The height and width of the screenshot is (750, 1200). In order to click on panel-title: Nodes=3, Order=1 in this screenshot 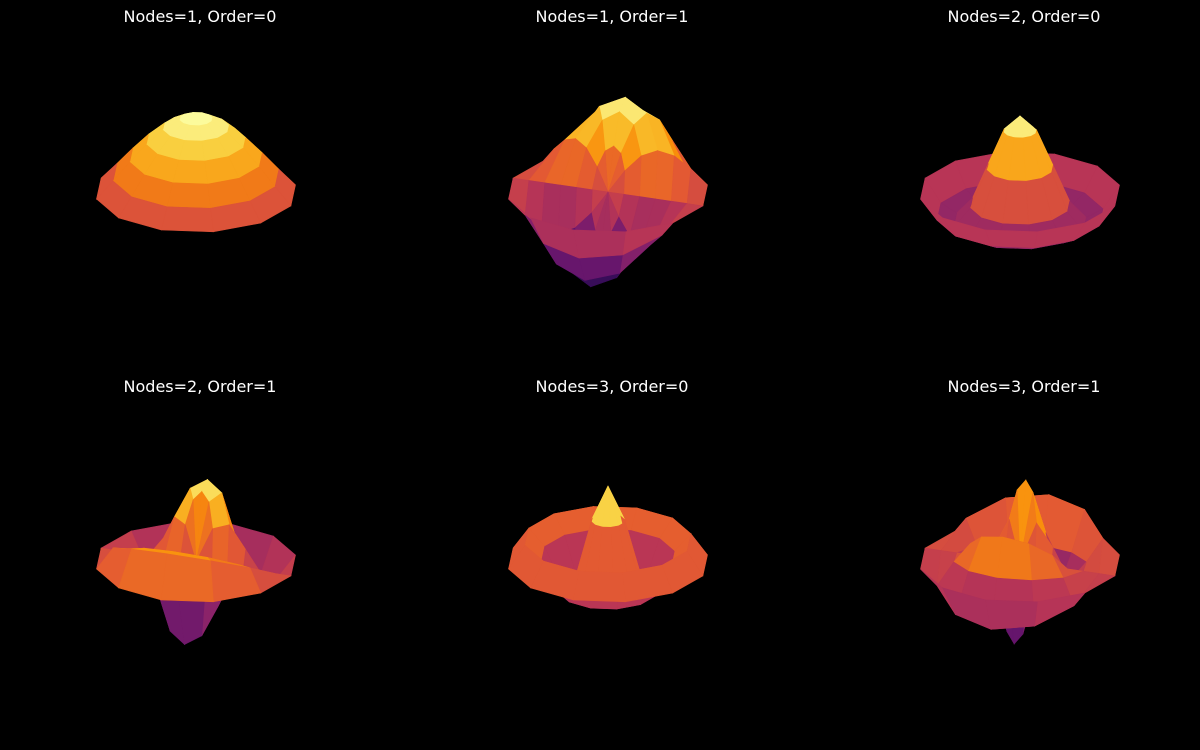, I will do `click(1024, 386)`.